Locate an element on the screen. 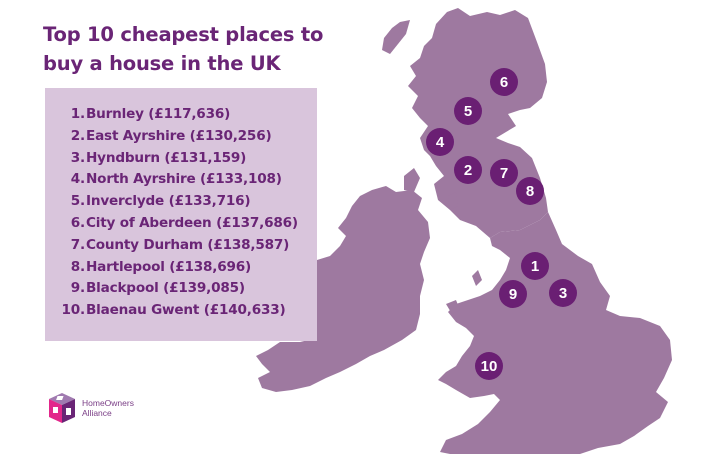 This screenshot has height=454, width=710. map-pin: 3 is located at coordinates (563, 293).